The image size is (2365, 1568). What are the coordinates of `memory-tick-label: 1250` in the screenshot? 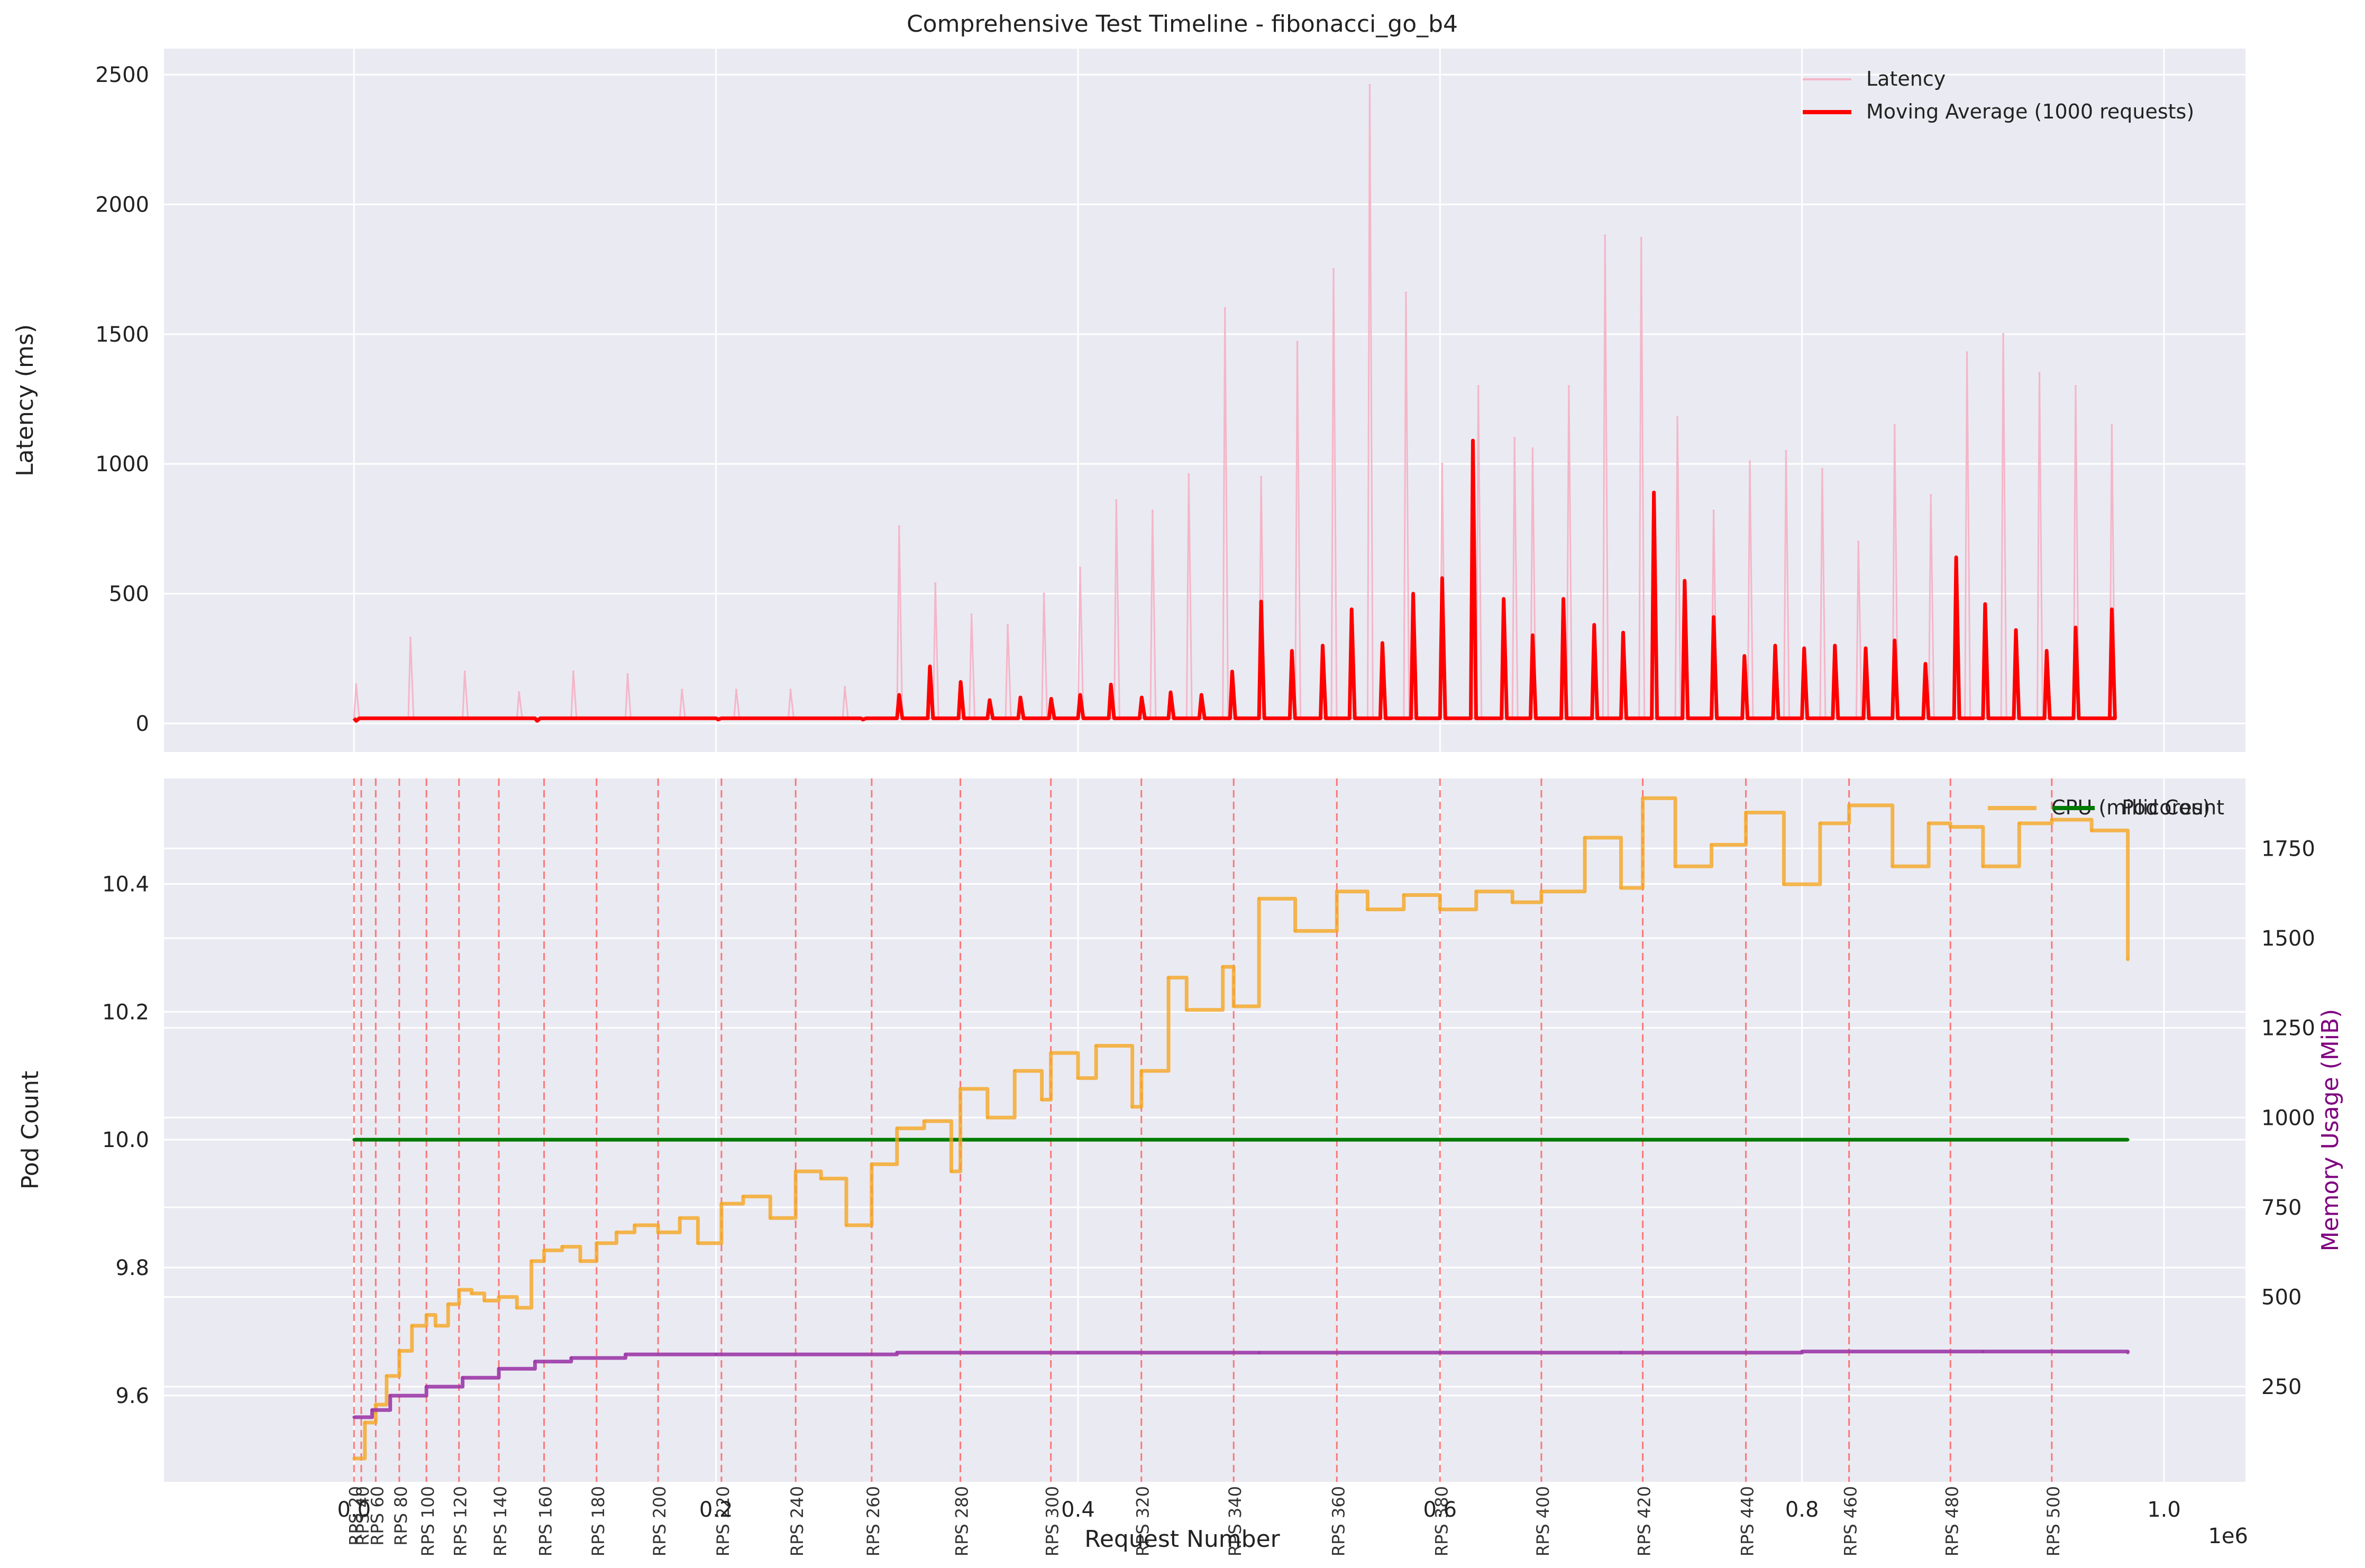 It's located at (2288, 1028).